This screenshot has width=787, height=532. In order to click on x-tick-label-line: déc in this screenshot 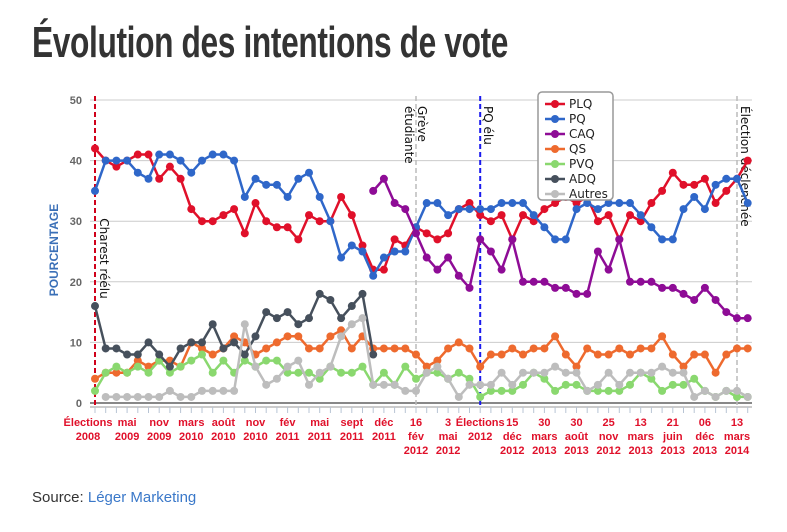, I will do `click(512, 437)`.